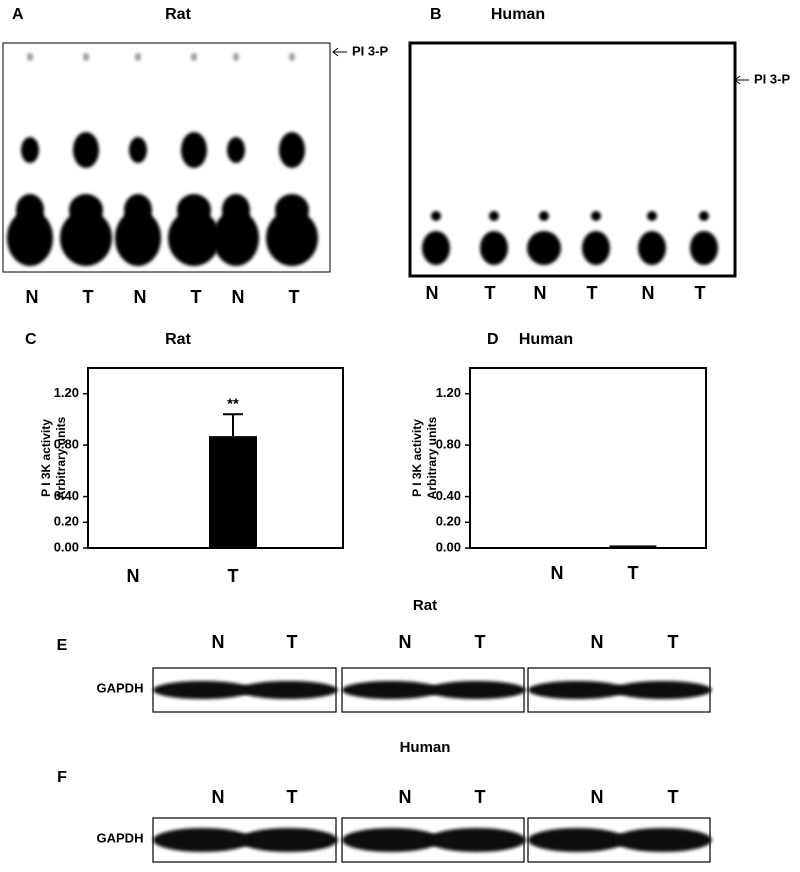  I want to click on x-tick-label: N, so click(133, 576).